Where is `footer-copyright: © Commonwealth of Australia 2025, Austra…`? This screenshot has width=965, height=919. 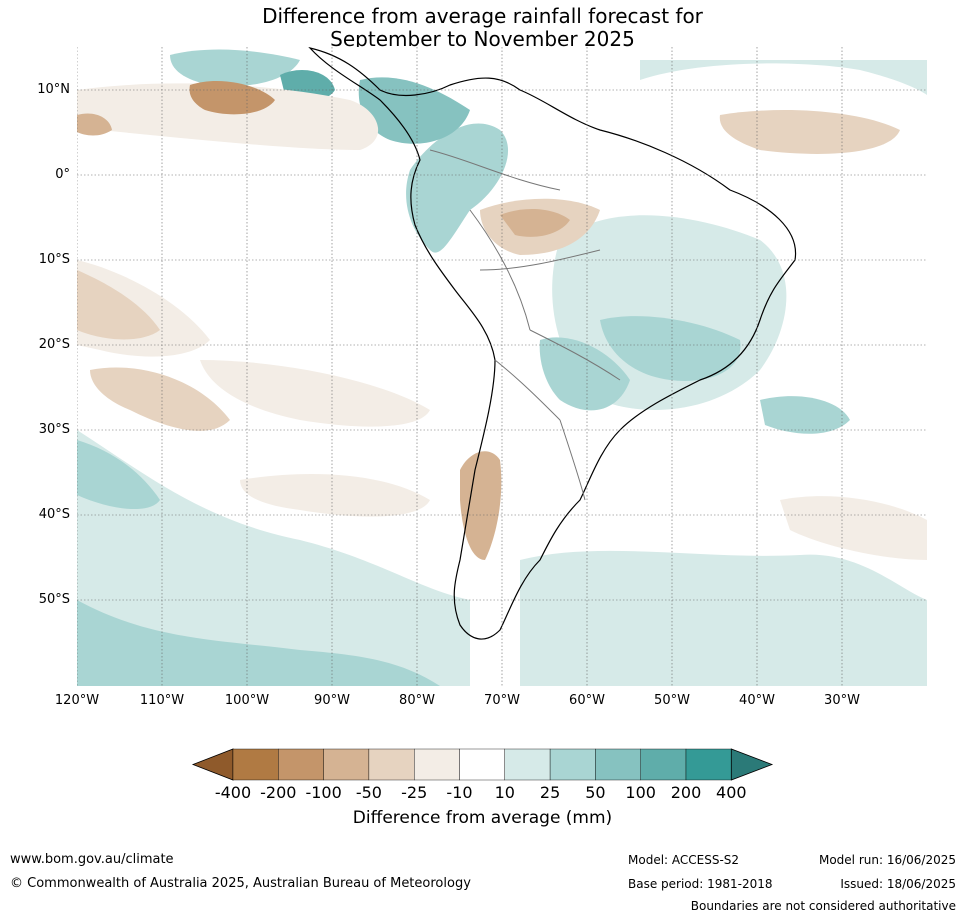
footer-copyright: © Commonwealth of Australia 2025, Austra… is located at coordinates (240, 883).